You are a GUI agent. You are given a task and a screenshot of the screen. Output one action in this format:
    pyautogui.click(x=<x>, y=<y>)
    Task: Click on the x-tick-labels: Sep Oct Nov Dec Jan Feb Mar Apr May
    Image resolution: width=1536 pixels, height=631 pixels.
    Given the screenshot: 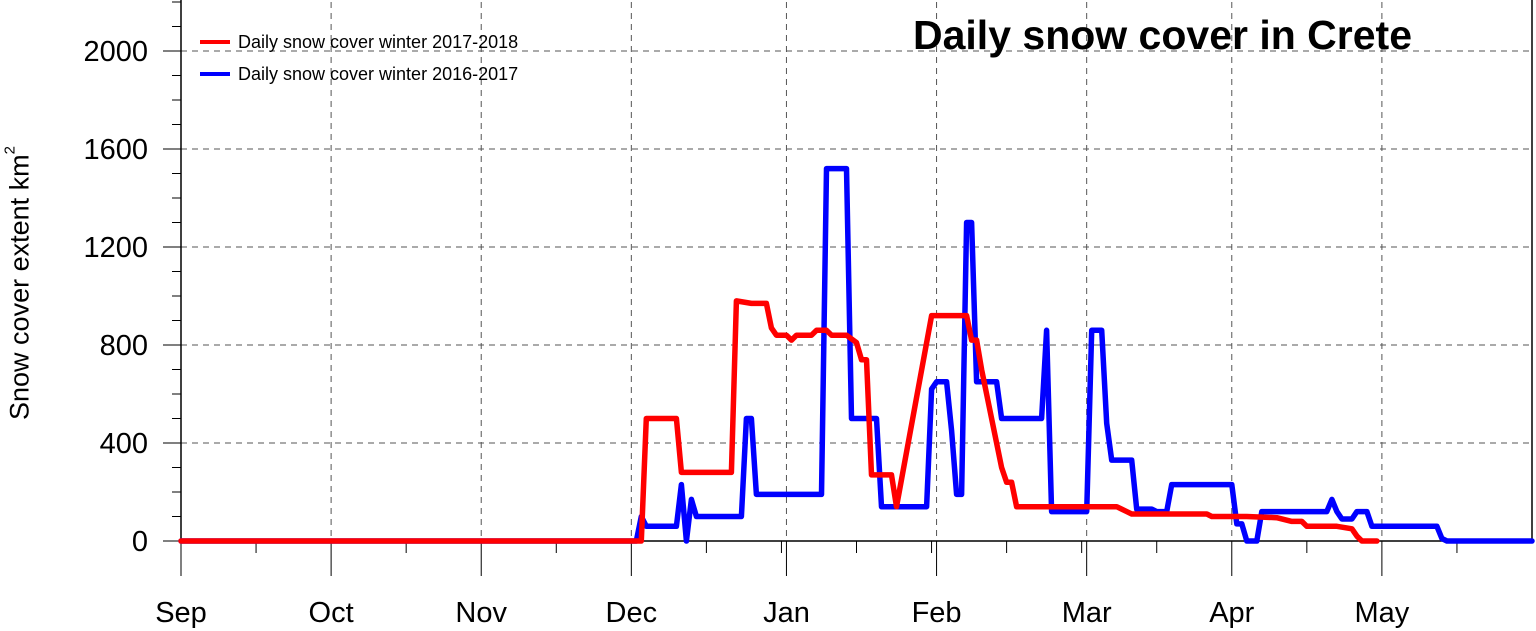 What is the action you would take?
    pyautogui.click(x=782, y=613)
    